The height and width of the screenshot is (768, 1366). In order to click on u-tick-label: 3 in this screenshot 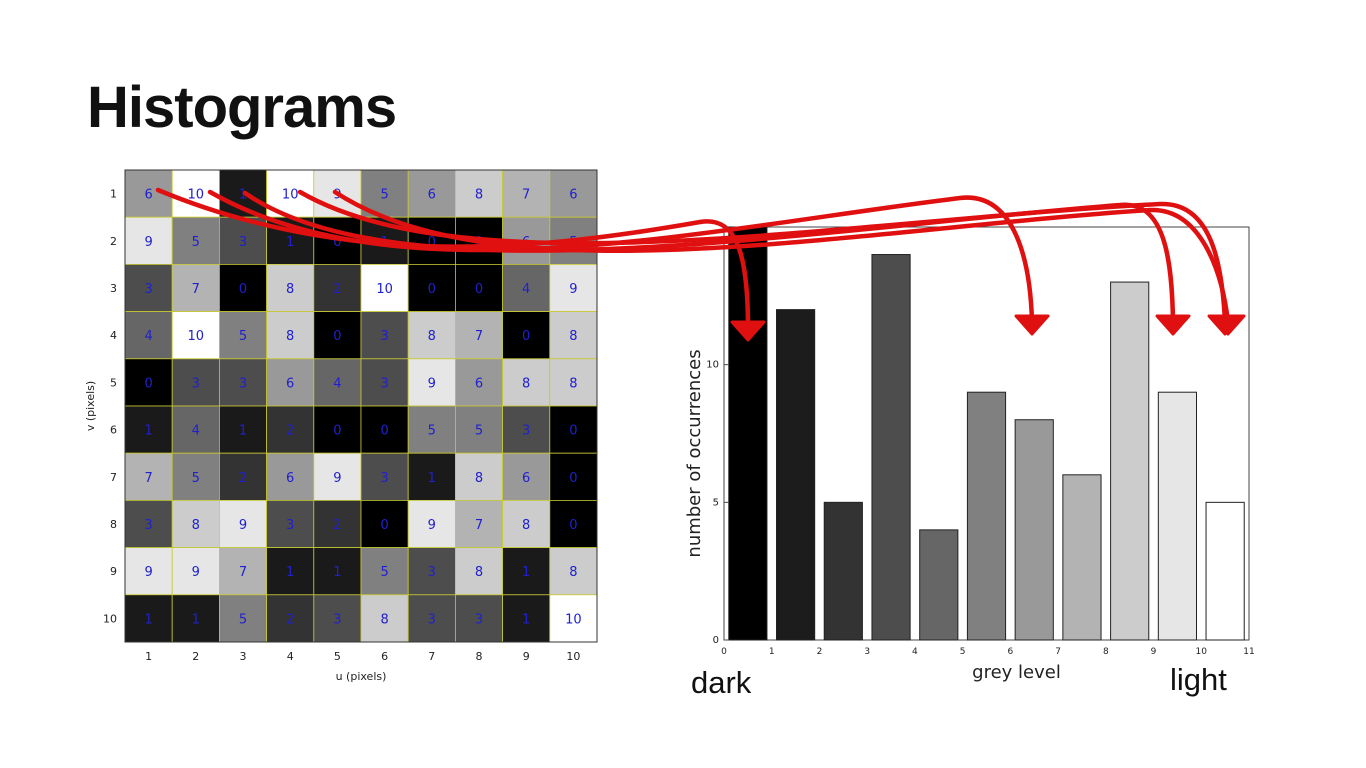, I will do `click(243, 656)`.